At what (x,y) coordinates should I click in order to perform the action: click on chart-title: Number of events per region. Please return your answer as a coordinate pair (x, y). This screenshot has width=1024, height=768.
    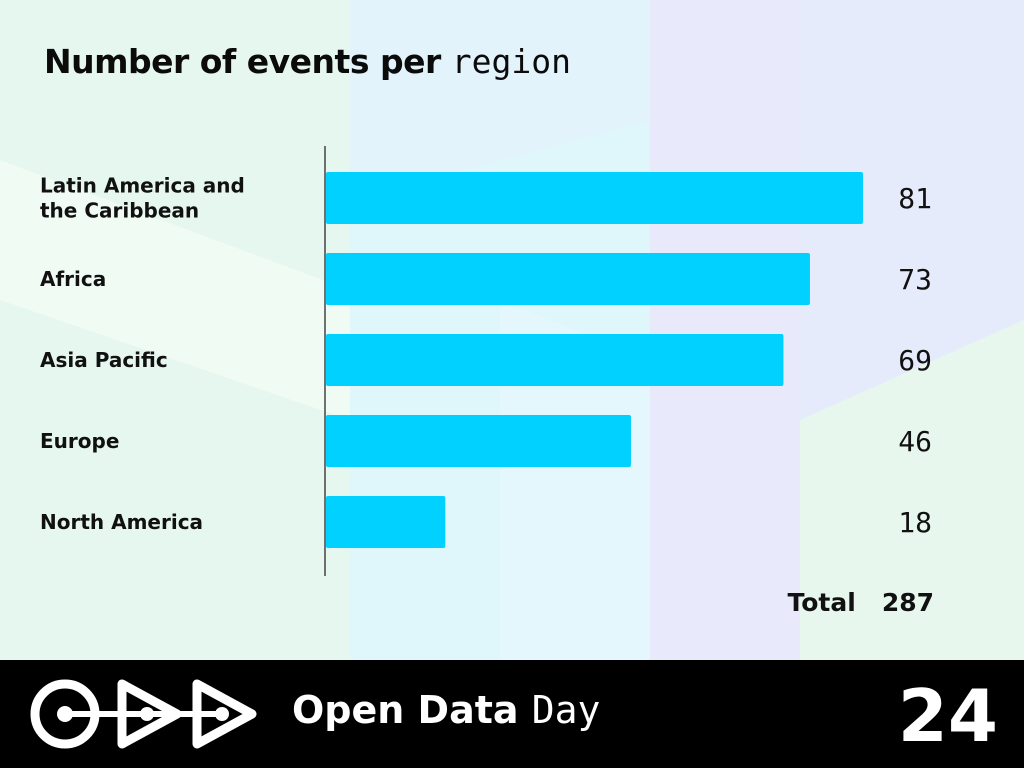
    Looking at the image, I should click on (307, 61).